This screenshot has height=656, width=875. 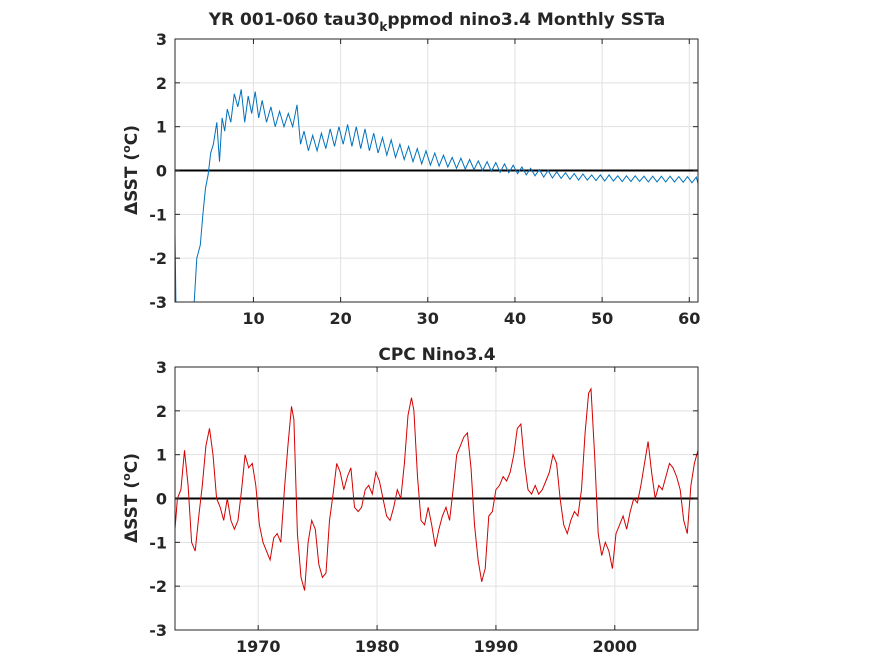 What do you see at coordinates (340, 318) in the screenshot?
I see `x-tick-label: 20` at bounding box center [340, 318].